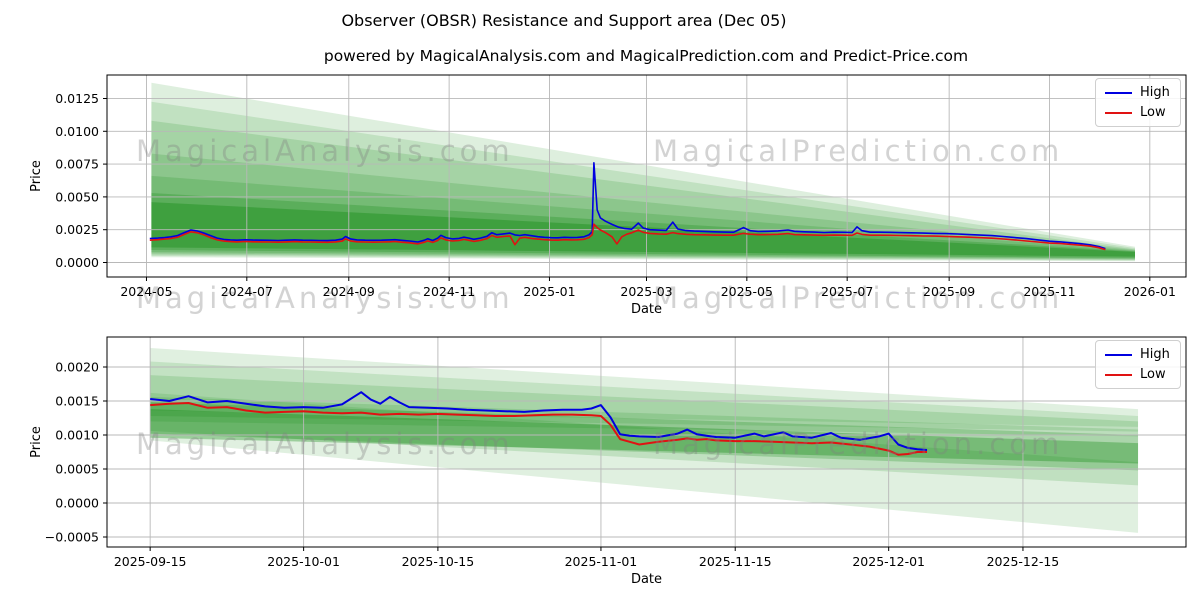  Describe the element at coordinates (77, 98) in the screenshot. I see `y-tick-label: 0.0125` at that location.